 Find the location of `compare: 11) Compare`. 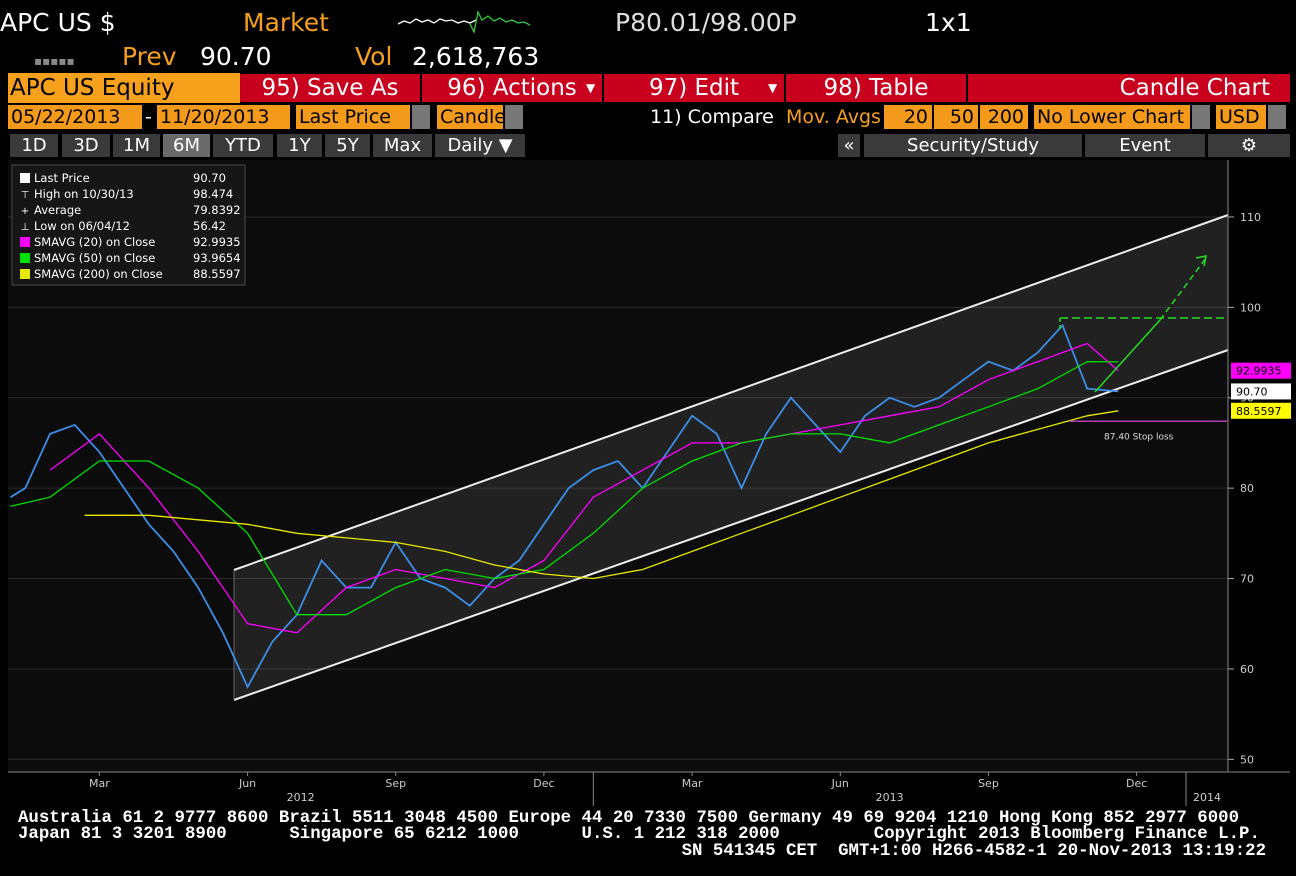

compare: 11) Compare is located at coordinates (712, 117).